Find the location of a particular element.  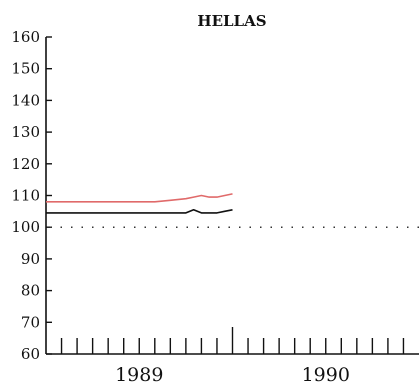

y-tick-label: 150 is located at coordinates (25, 69).